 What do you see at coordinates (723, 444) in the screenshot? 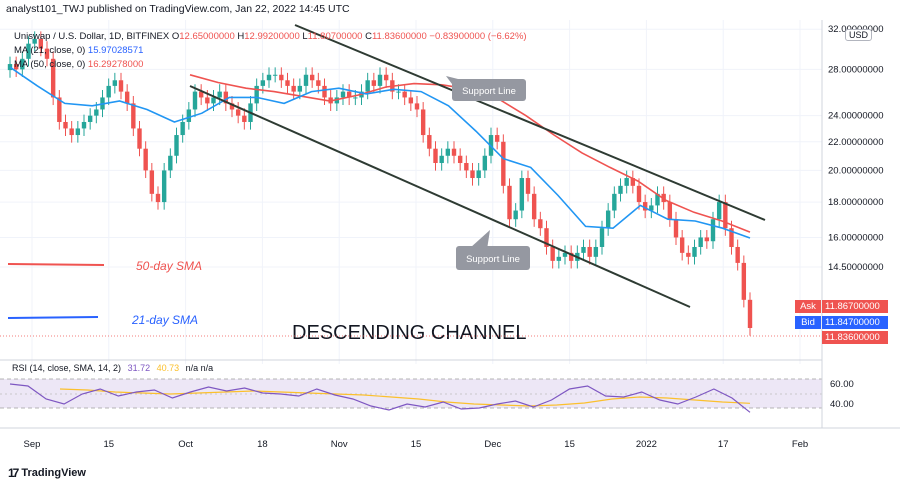
I see `time-tick-label: 17` at bounding box center [723, 444].